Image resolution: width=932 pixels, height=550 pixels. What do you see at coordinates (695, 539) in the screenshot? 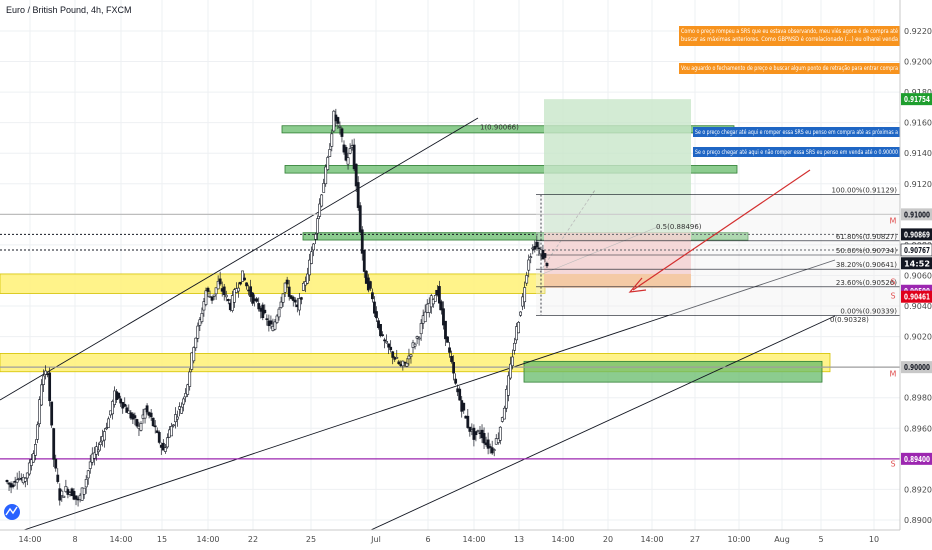
I see `x-tick-label: 27` at bounding box center [695, 539].